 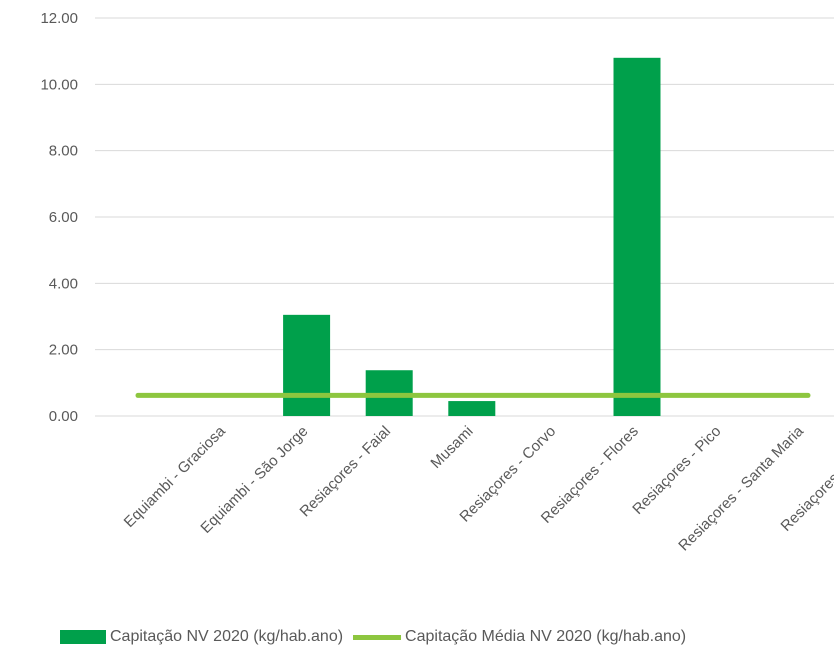 I want to click on legend-line-label: Capitação Média NV 2020 (kg/hab.ano), so click(x=546, y=636).